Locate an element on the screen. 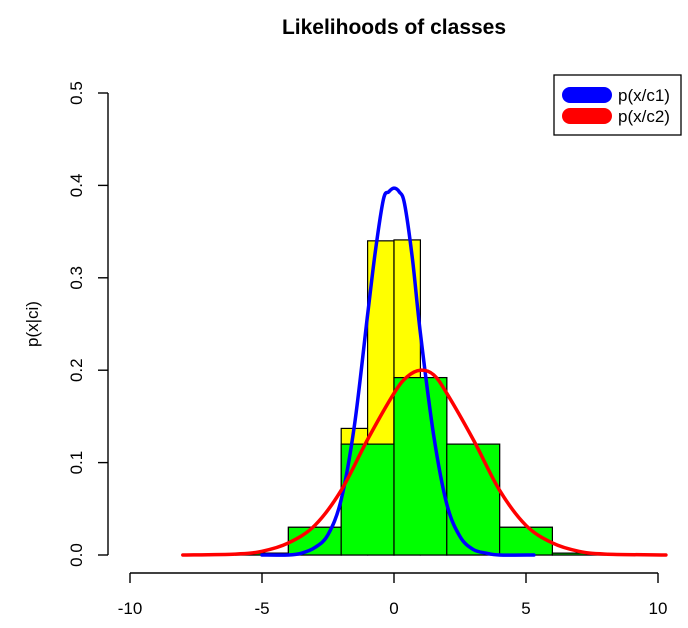  legend-box is located at coordinates (617, 105).